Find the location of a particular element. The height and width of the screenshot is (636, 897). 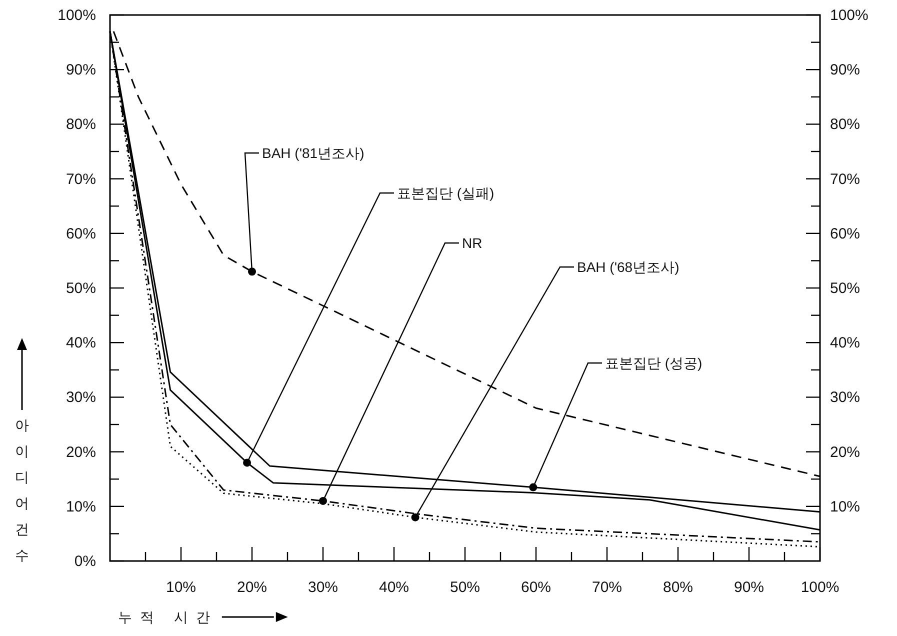

x-tick-label: 30% is located at coordinates (323, 587).